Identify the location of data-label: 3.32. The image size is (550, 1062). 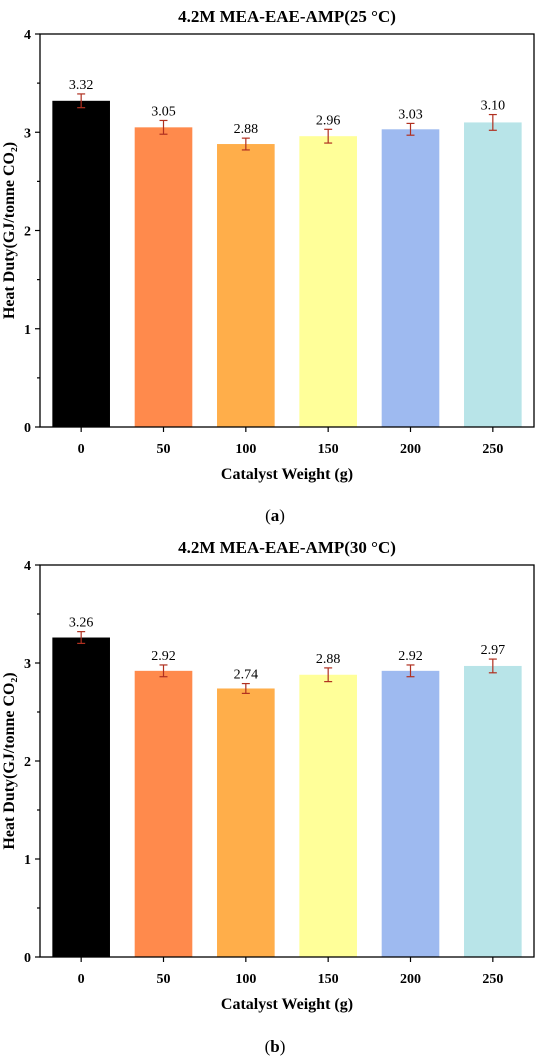
(81, 85).